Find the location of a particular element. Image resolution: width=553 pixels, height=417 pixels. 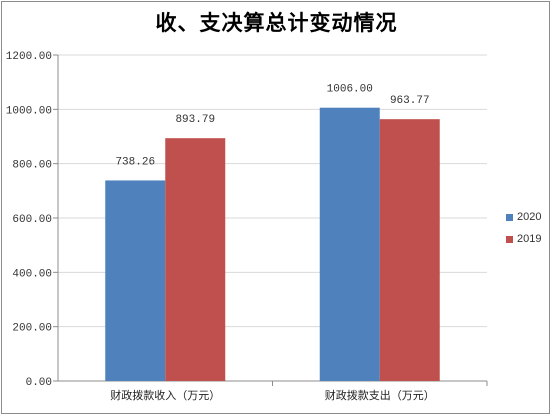

legend: 2020 2019 is located at coordinates (523, 228).